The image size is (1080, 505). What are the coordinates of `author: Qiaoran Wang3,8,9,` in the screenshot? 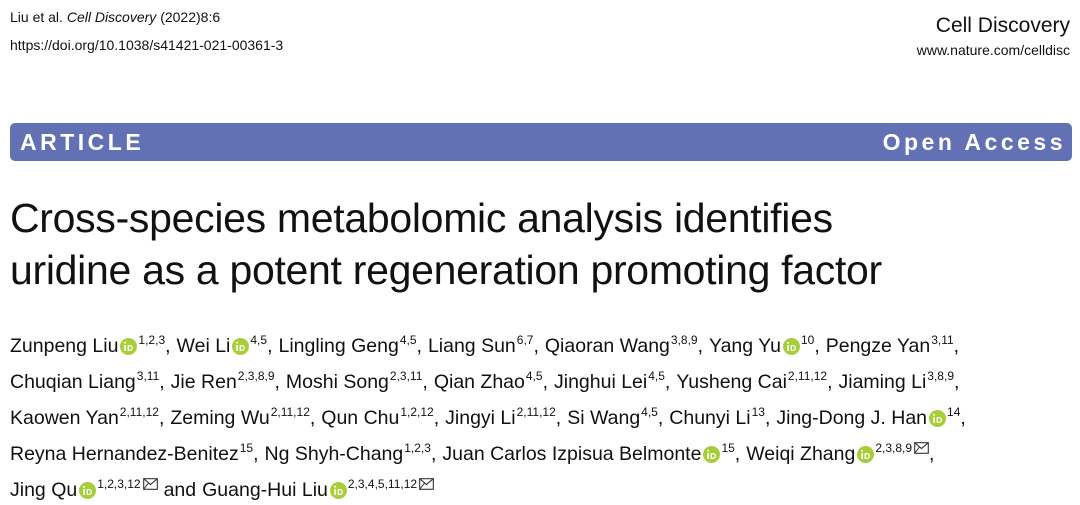 It's located at (624, 343).